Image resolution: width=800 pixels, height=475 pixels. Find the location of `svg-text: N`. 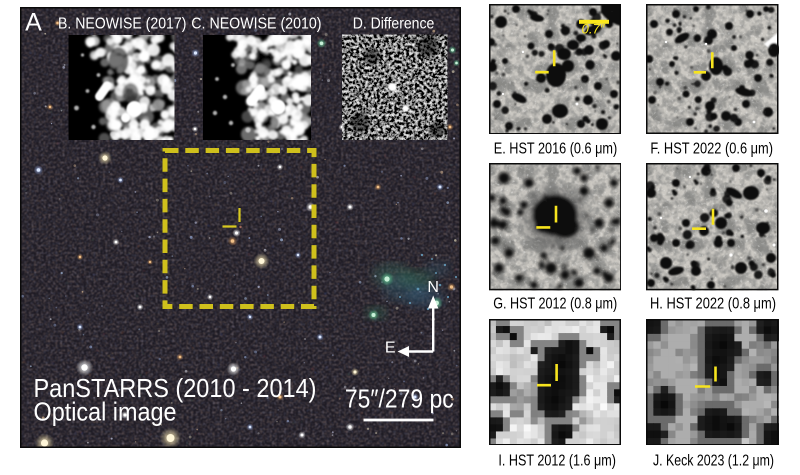

svg-text: N is located at coordinates (433, 287).